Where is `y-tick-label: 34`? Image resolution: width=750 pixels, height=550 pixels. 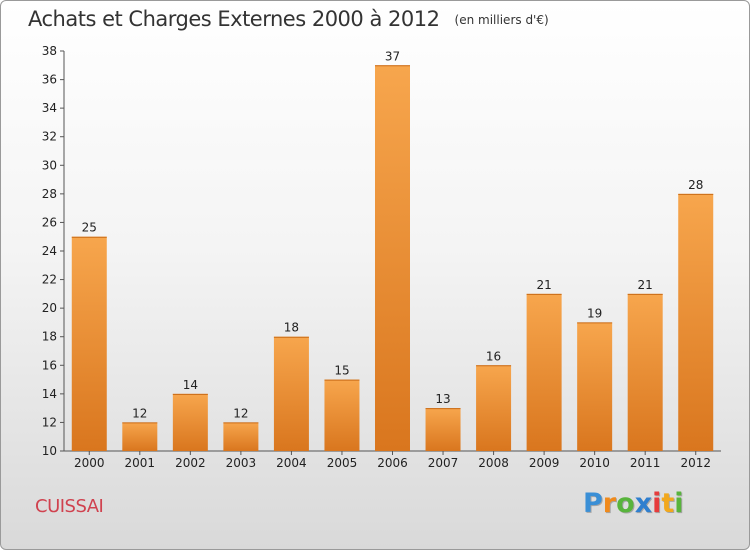 y-tick-label: 34 is located at coordinates (49, 108).